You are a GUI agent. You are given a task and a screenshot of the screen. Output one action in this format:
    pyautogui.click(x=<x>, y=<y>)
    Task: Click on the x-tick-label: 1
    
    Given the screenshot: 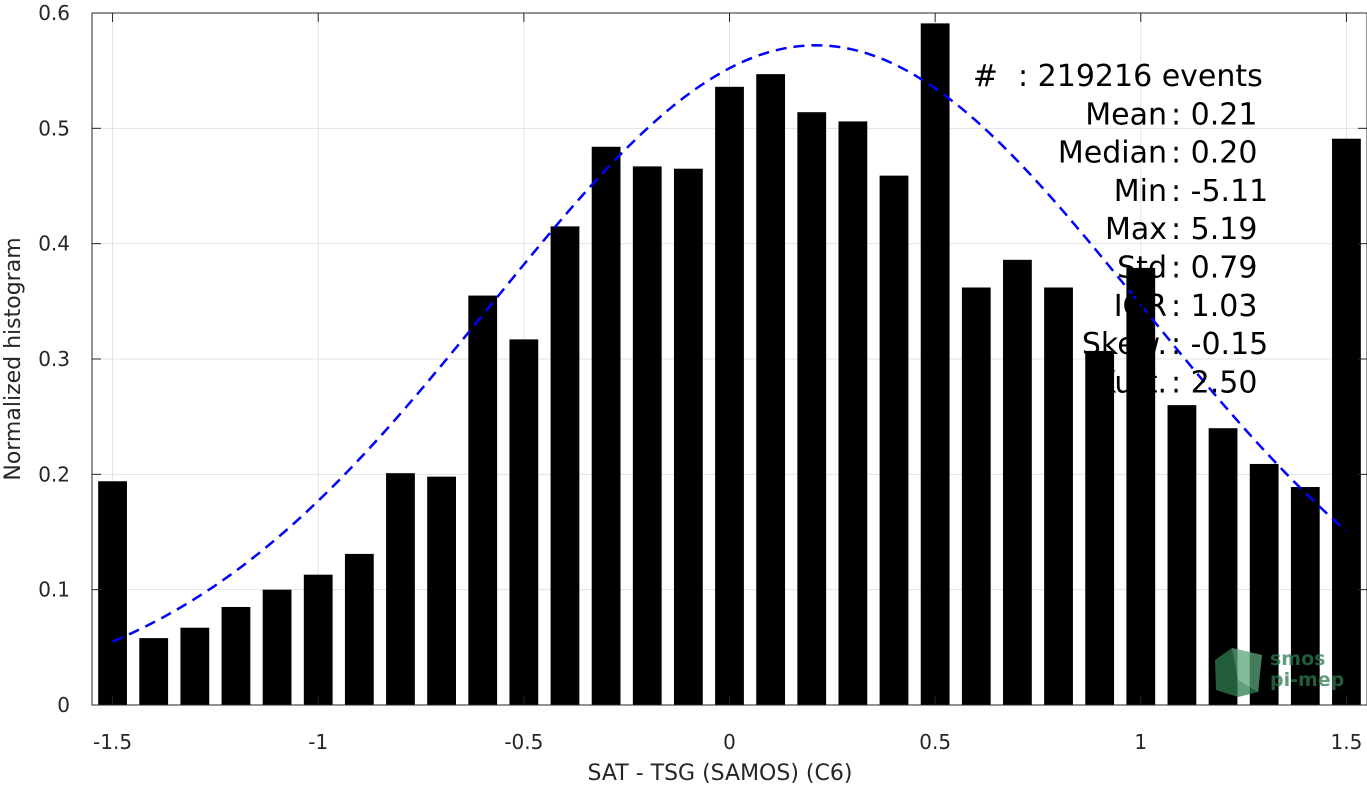 What is the action you would take?
    pyautogui.click(x=1140, y=742)
    